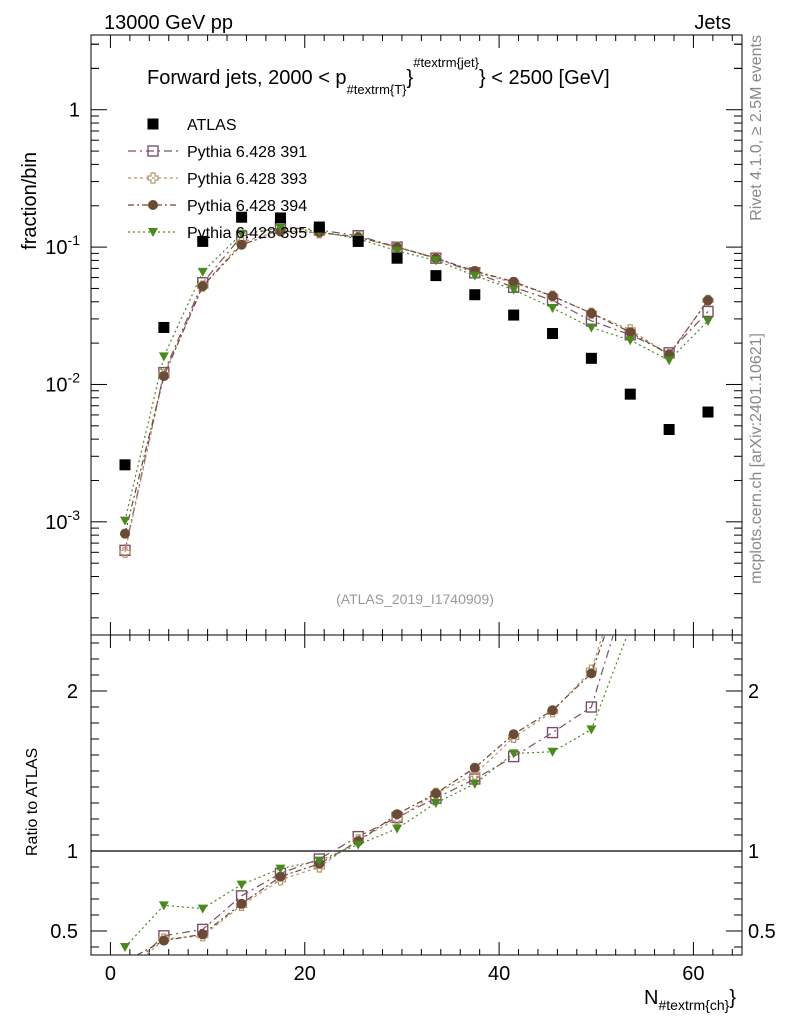 This screenshot has width=786, height=1024. I want to click on ratio-tick-label: 2, so click(72, 692).